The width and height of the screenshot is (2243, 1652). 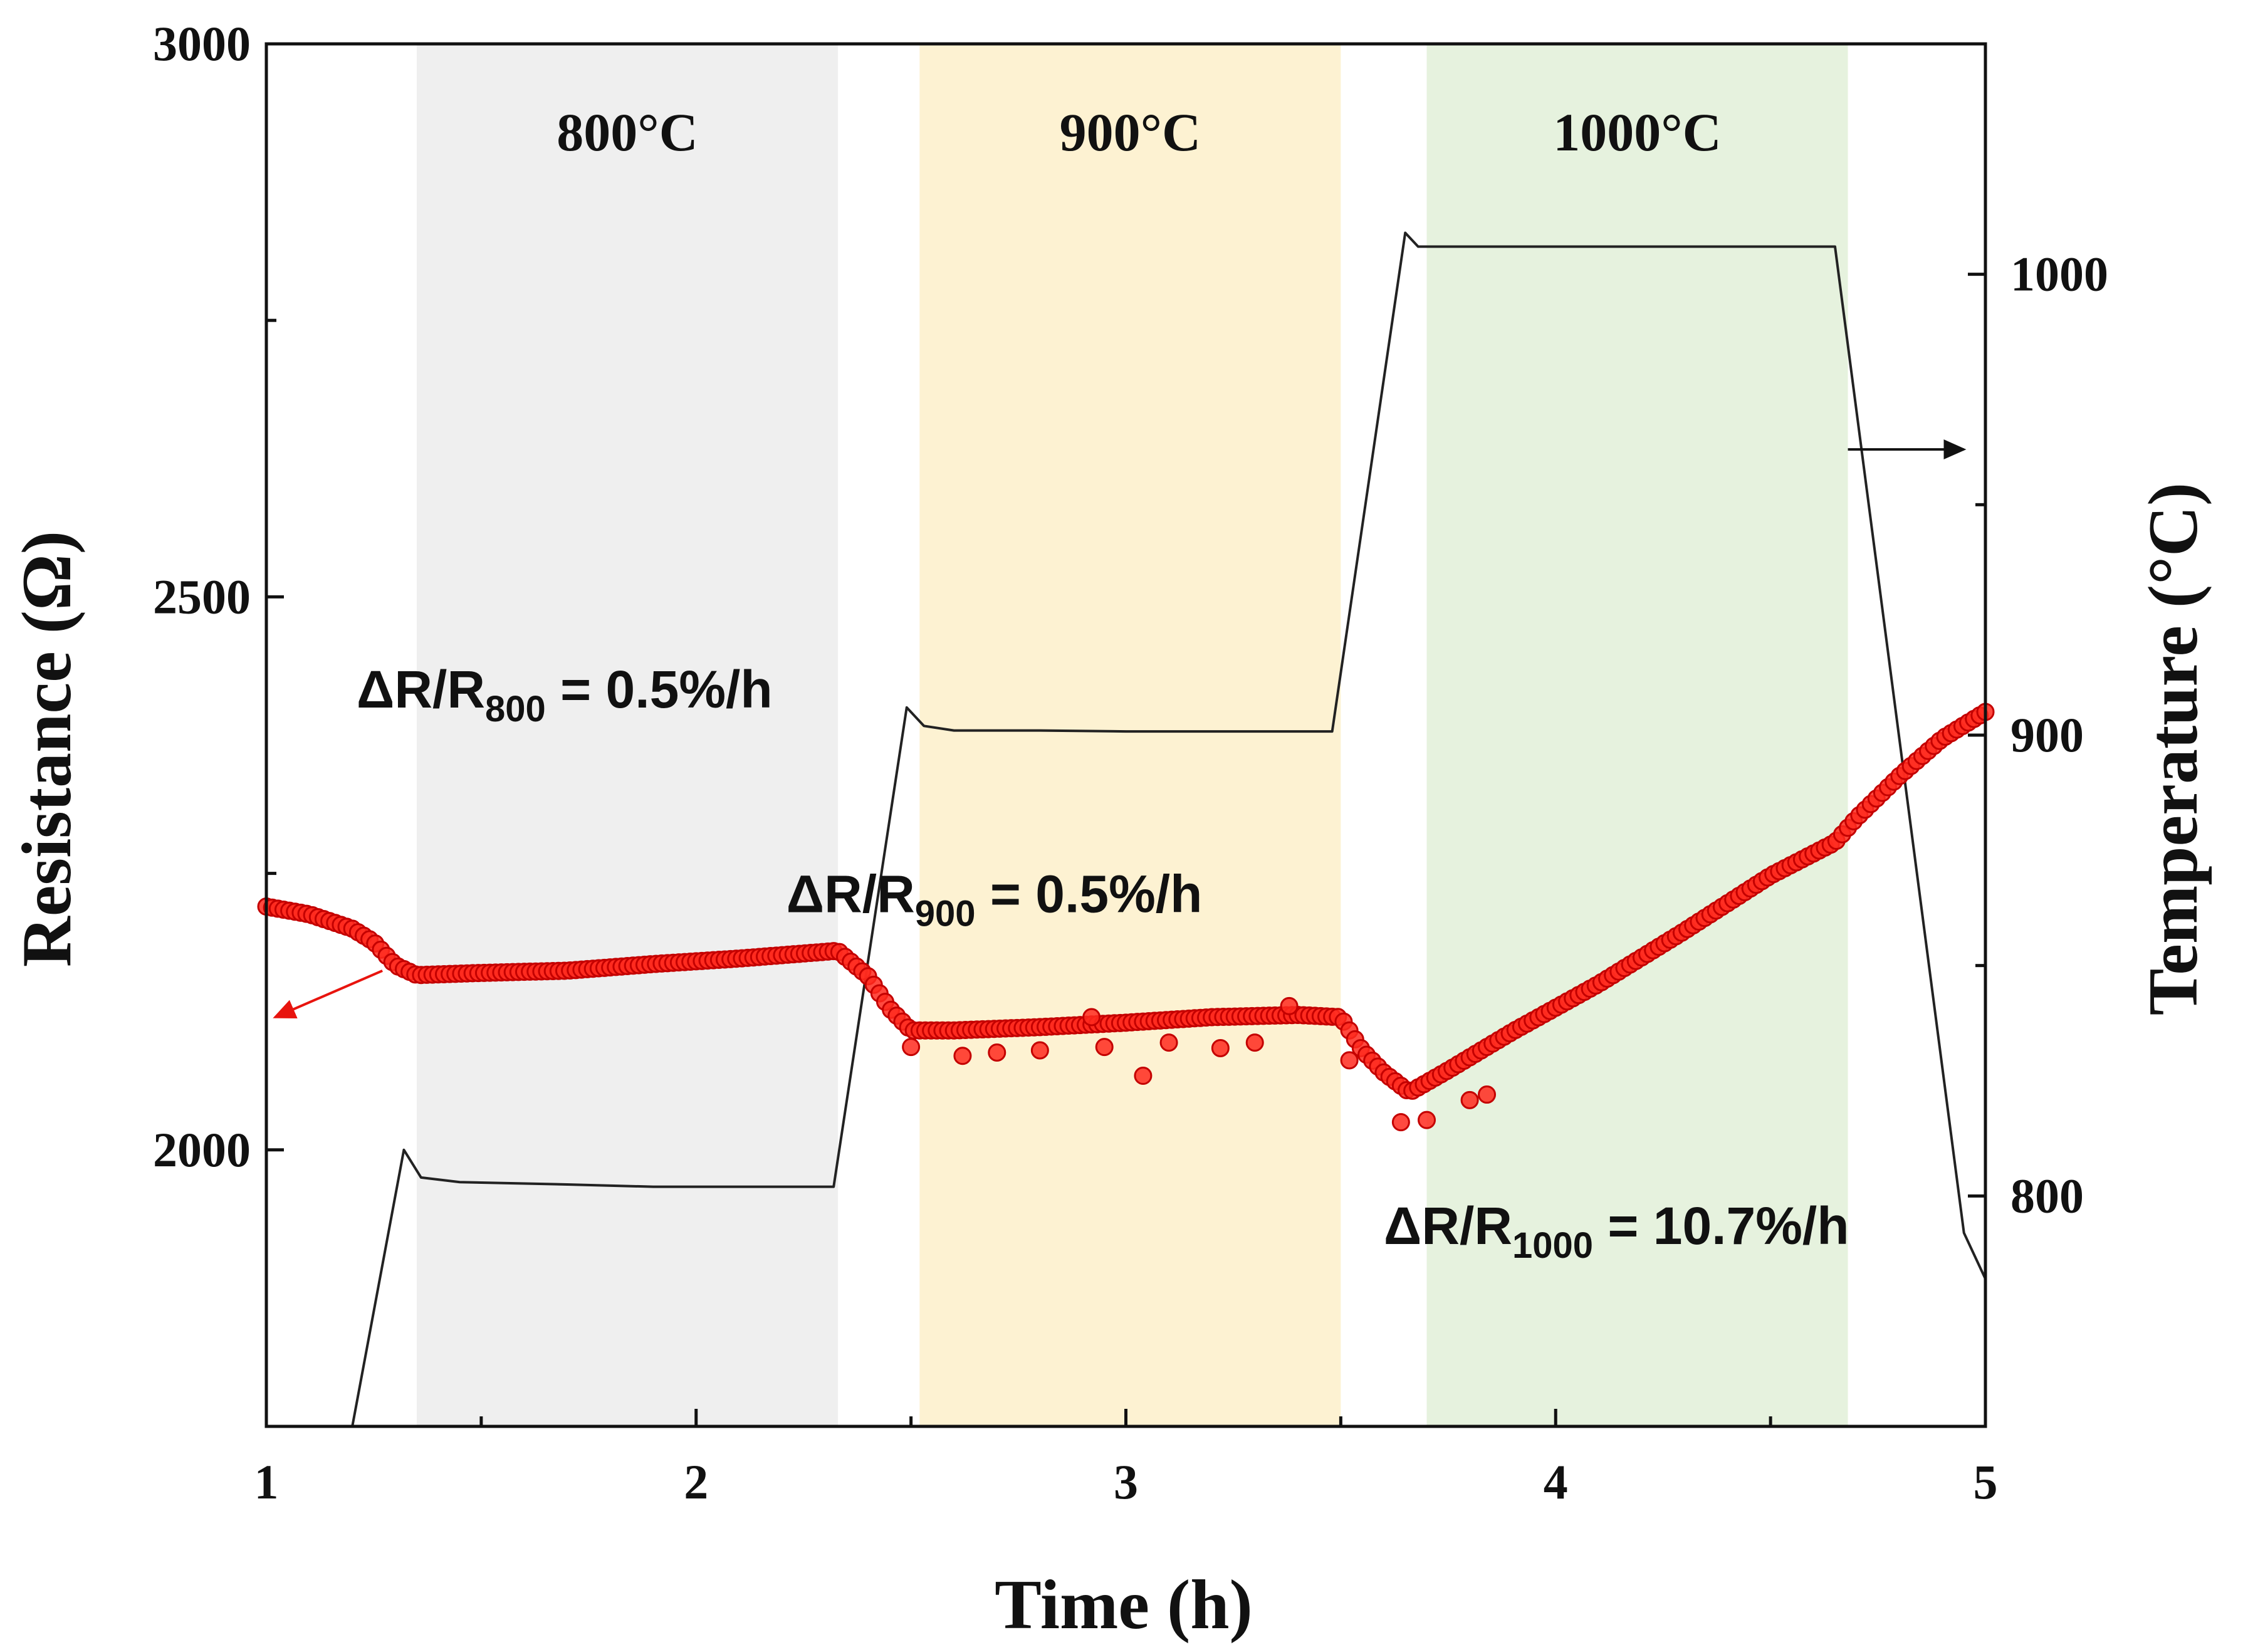 What do you see at coordinates (1721, 1225) in the screenshot?
I see `annotation-value: = 10.7%/h` at bounding box center [1721, 1225].